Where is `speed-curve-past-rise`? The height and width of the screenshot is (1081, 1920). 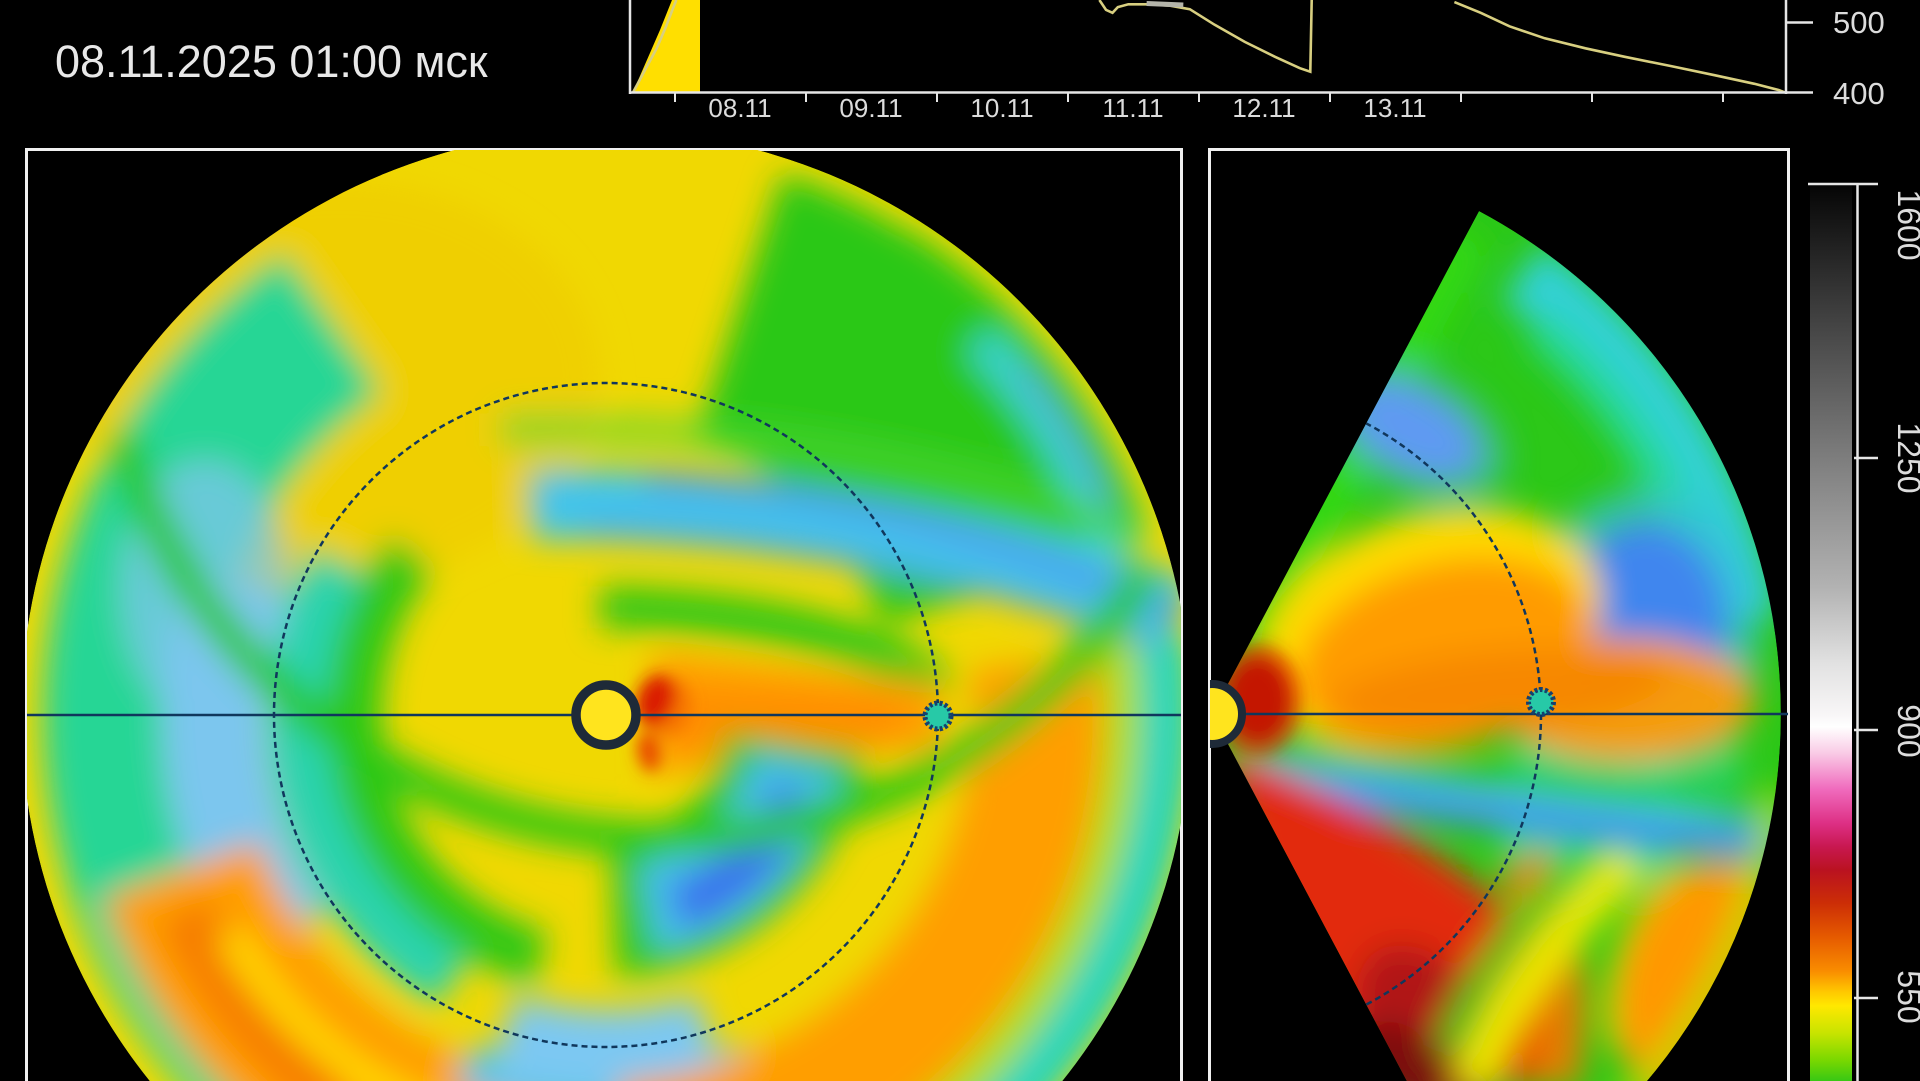
speed-curve-past-rise is located at coordinates (654, 46).